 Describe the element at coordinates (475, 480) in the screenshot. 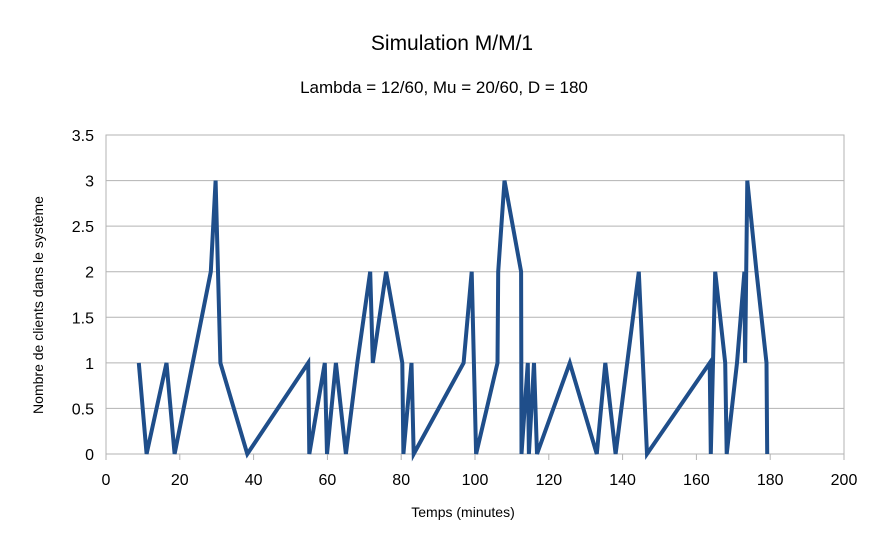

I see `x-tick-label: 100` at that location.